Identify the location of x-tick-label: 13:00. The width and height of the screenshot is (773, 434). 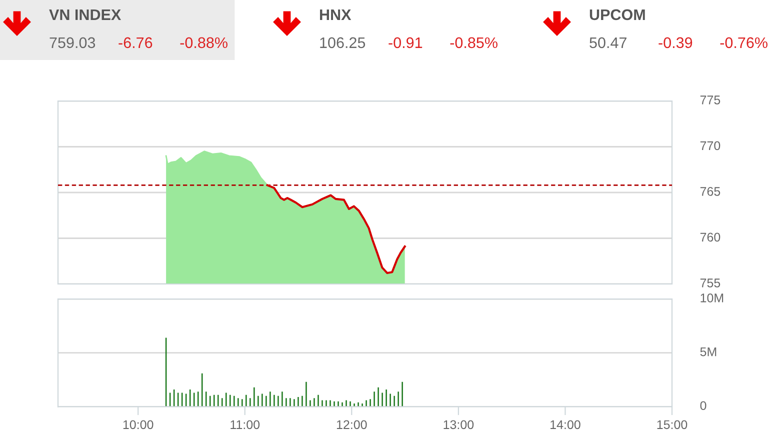
(459, 425).